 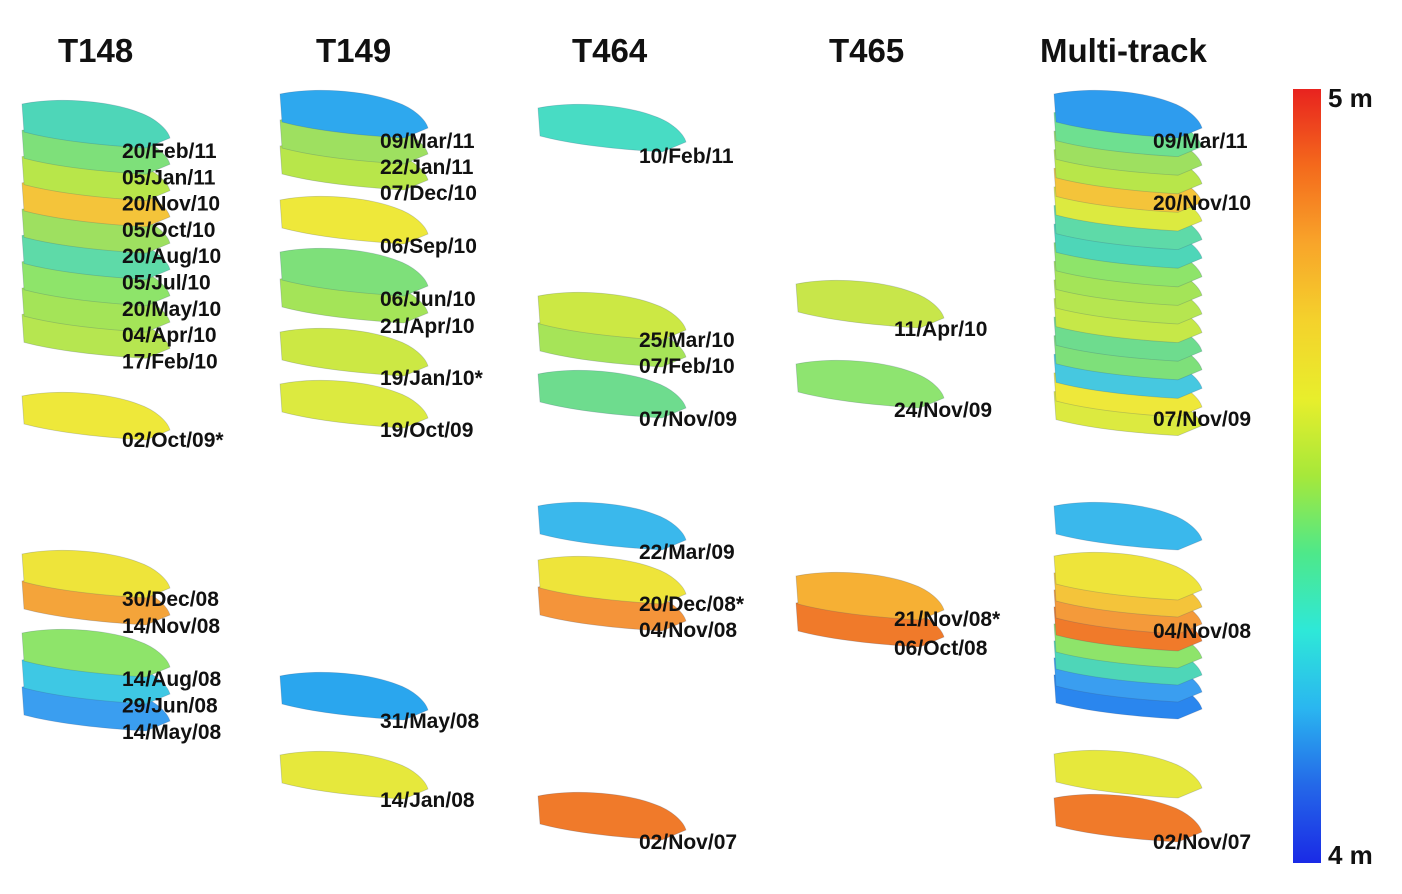 I want to click on colorbar-min-label: 4 m, so click(x=1350, y=855).